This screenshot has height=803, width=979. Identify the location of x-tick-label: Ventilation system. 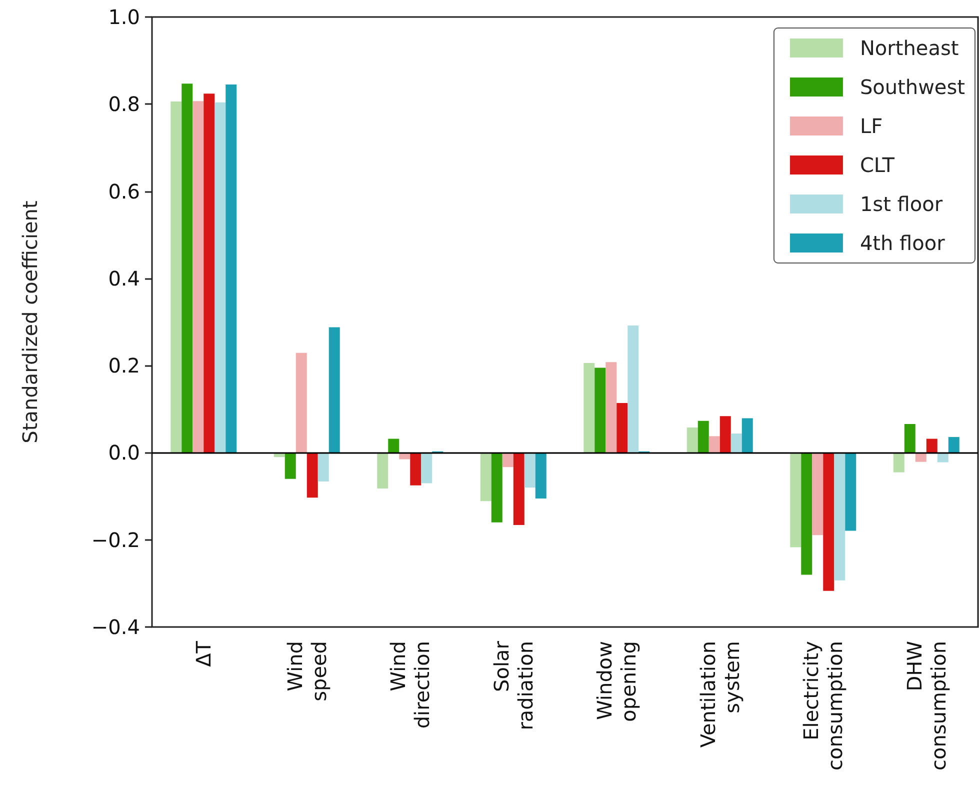
(720, 694).